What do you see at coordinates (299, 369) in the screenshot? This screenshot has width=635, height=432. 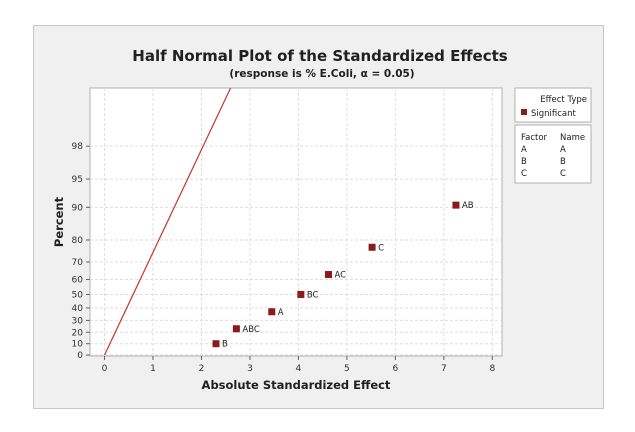 I see `x-tick-label: 4` at bounding box center [299, 369].